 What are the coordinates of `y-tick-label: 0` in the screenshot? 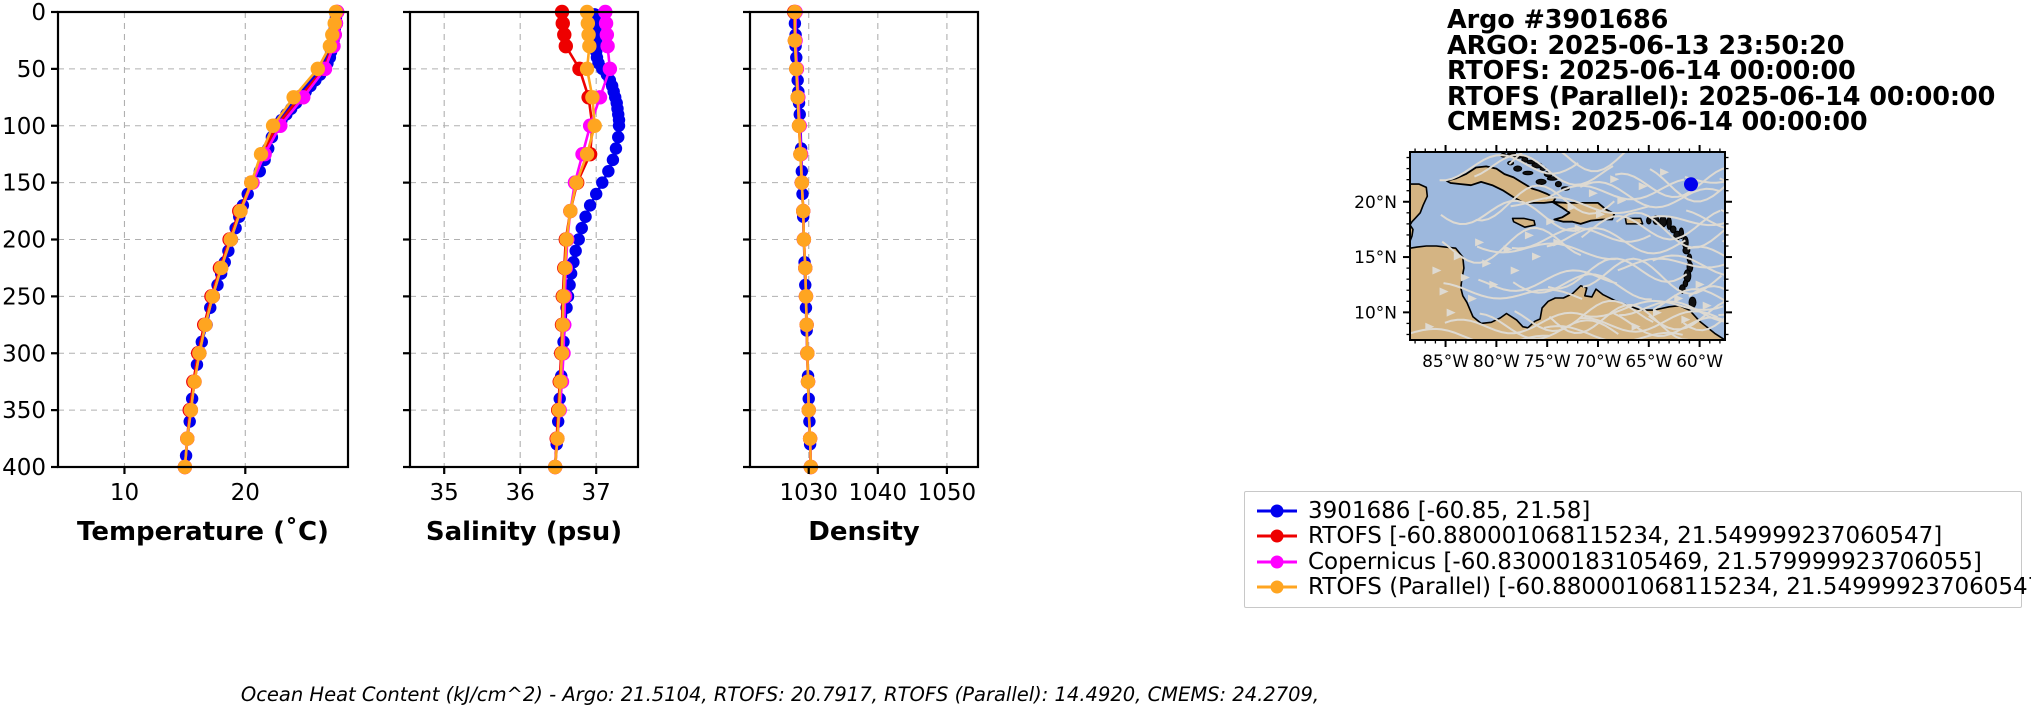 It's located at (38, 13).